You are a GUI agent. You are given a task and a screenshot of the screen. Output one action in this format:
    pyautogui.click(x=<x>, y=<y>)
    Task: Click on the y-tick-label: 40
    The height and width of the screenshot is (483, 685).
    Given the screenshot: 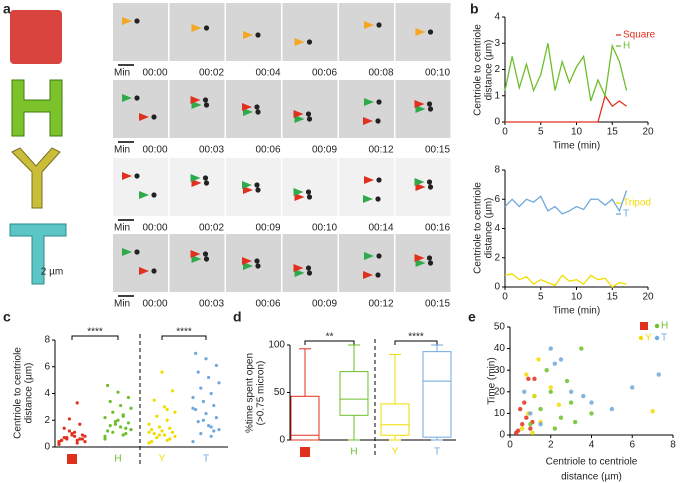 What is the action you would take?
    pyautogui.click(x=500, y=348)
    